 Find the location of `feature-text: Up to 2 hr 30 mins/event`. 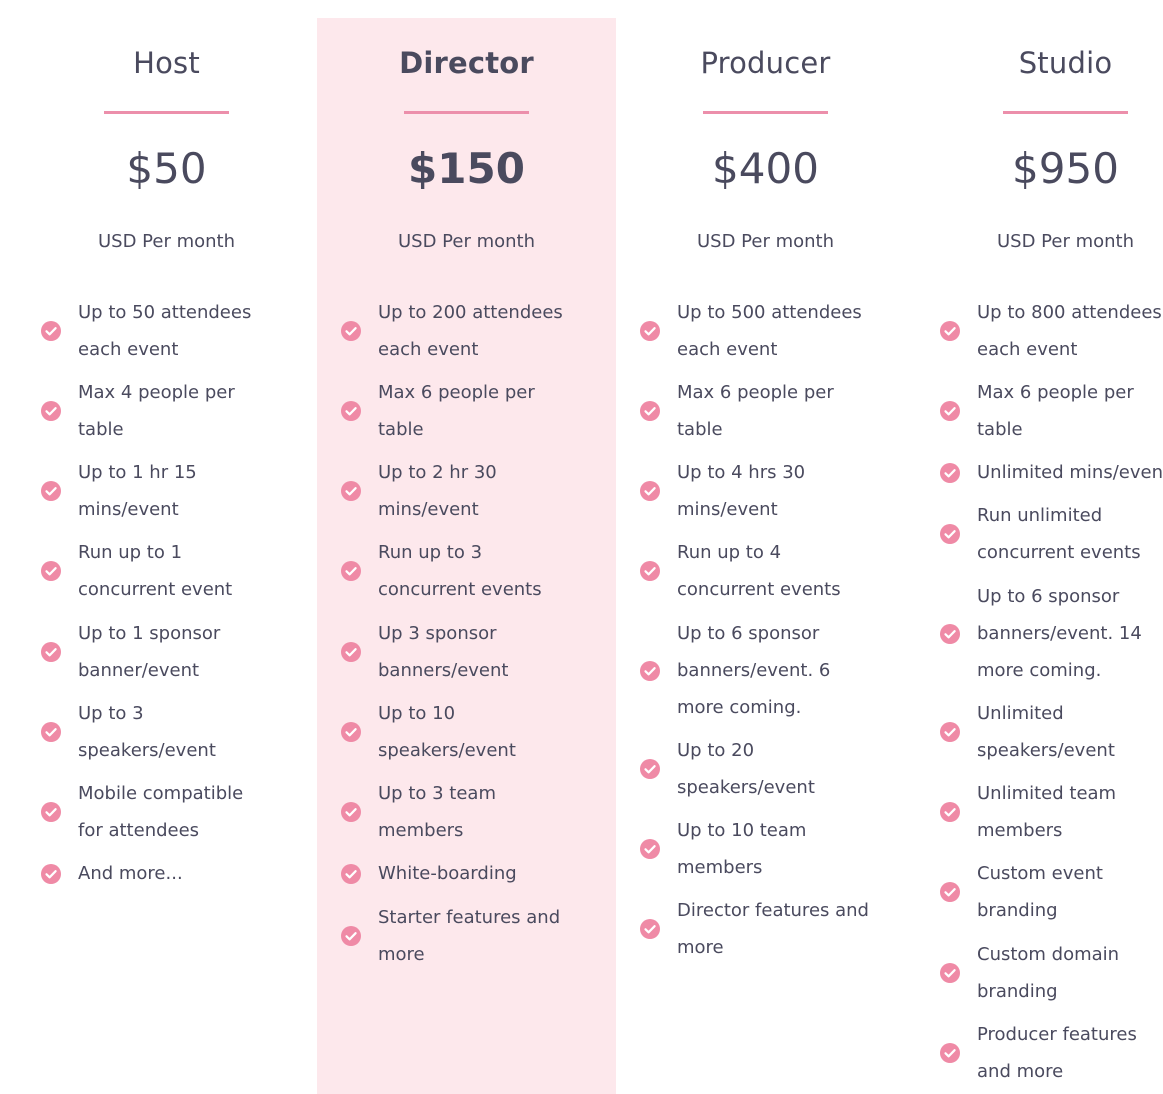

feature-text: Up to 2 hr 30 mins/event is located at coordinates (437, 491).